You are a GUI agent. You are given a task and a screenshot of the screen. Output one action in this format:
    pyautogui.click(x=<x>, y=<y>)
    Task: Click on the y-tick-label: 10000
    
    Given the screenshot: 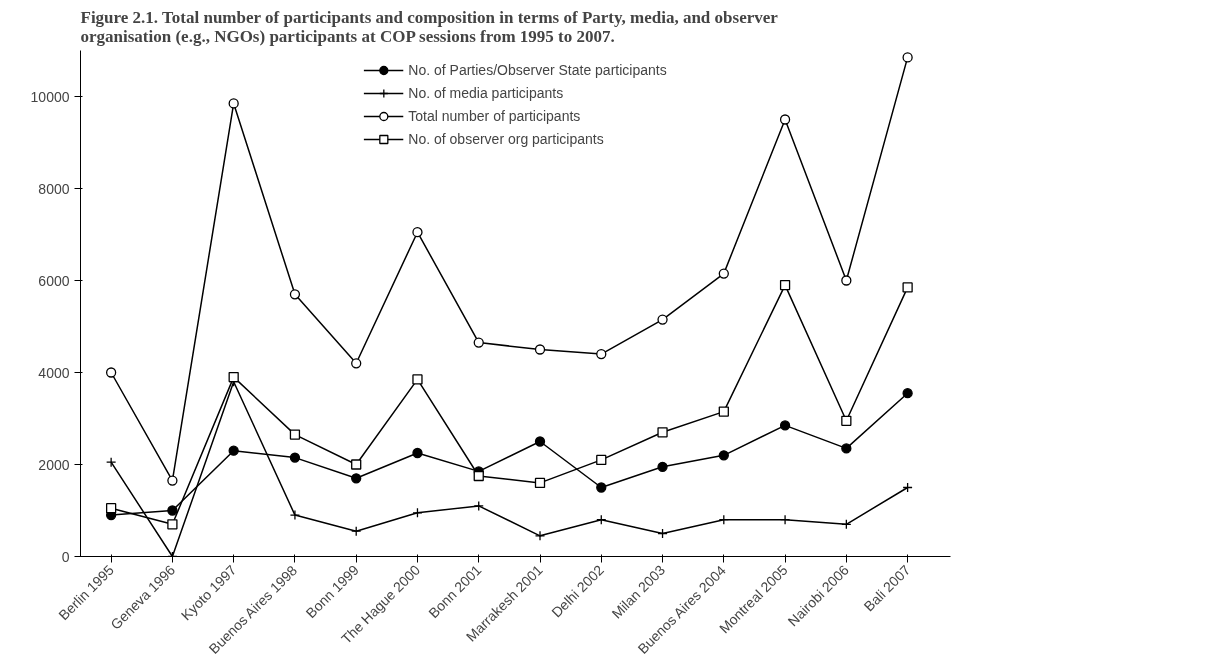 What is the action you would take?
    pyautogui.click(x=50, y=96)
    